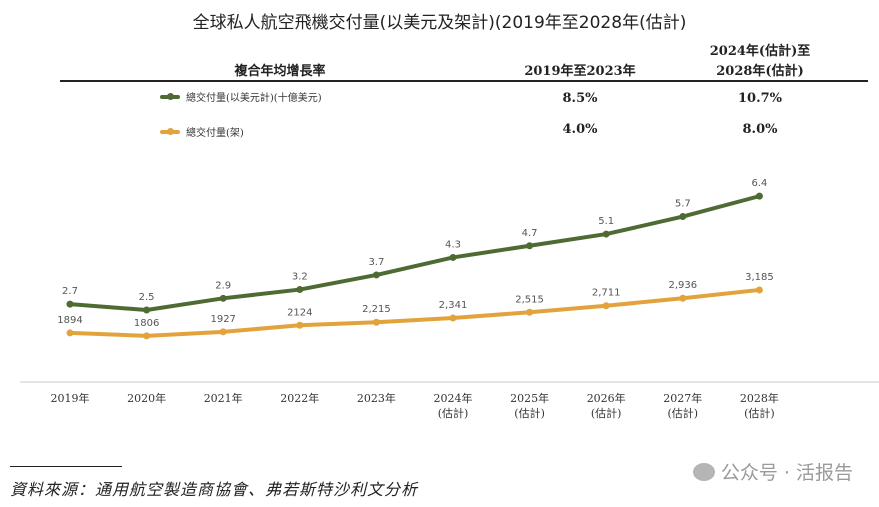 This screenshot has height=507, width=879. I want to click on data-label: 4.7, so click(530, 233).